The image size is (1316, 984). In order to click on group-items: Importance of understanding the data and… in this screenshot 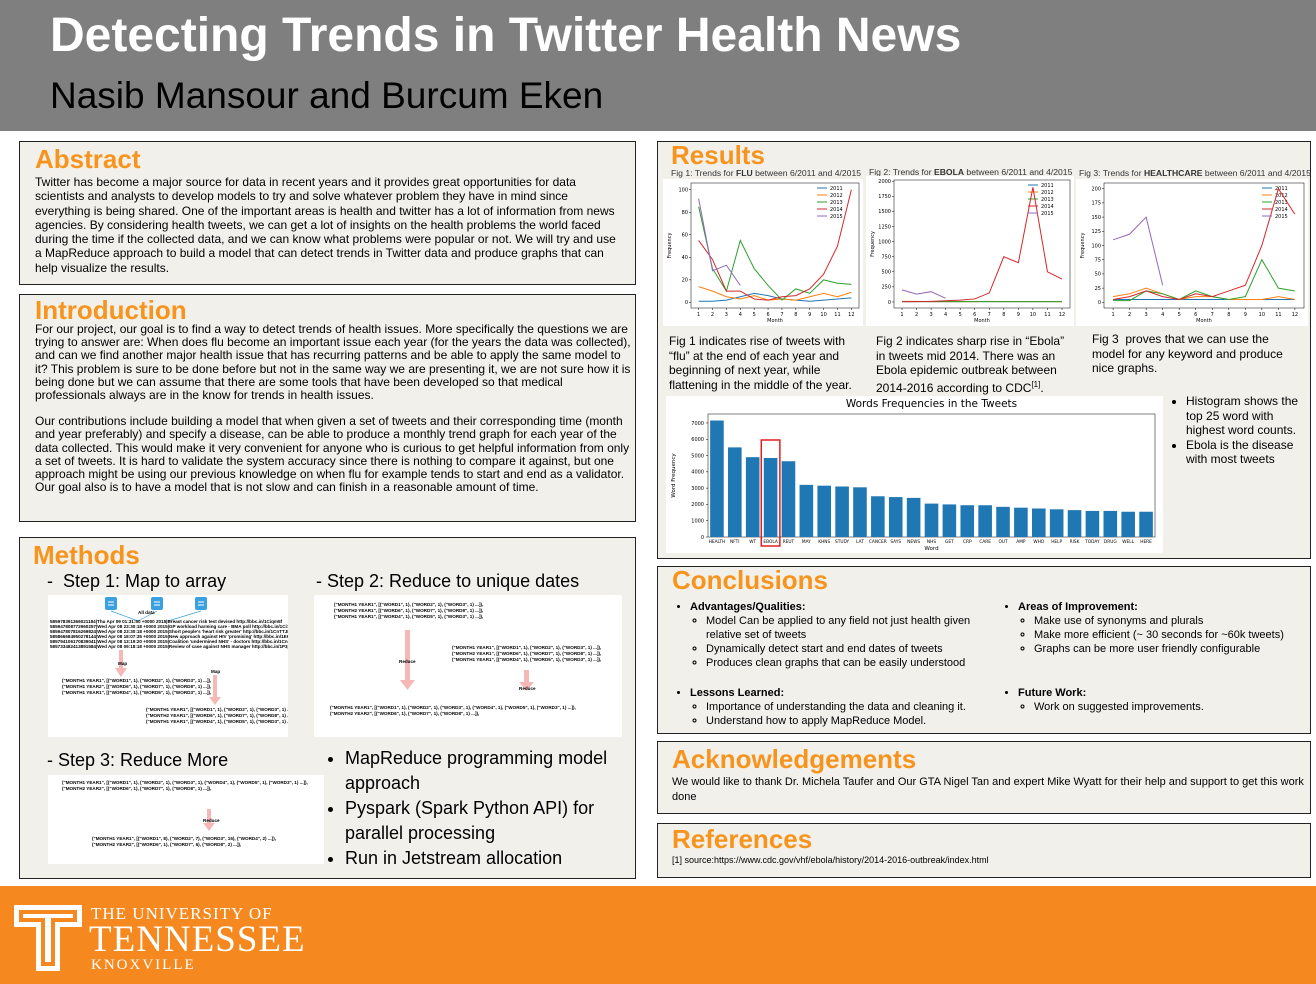, I will do `click(845, 714)`.